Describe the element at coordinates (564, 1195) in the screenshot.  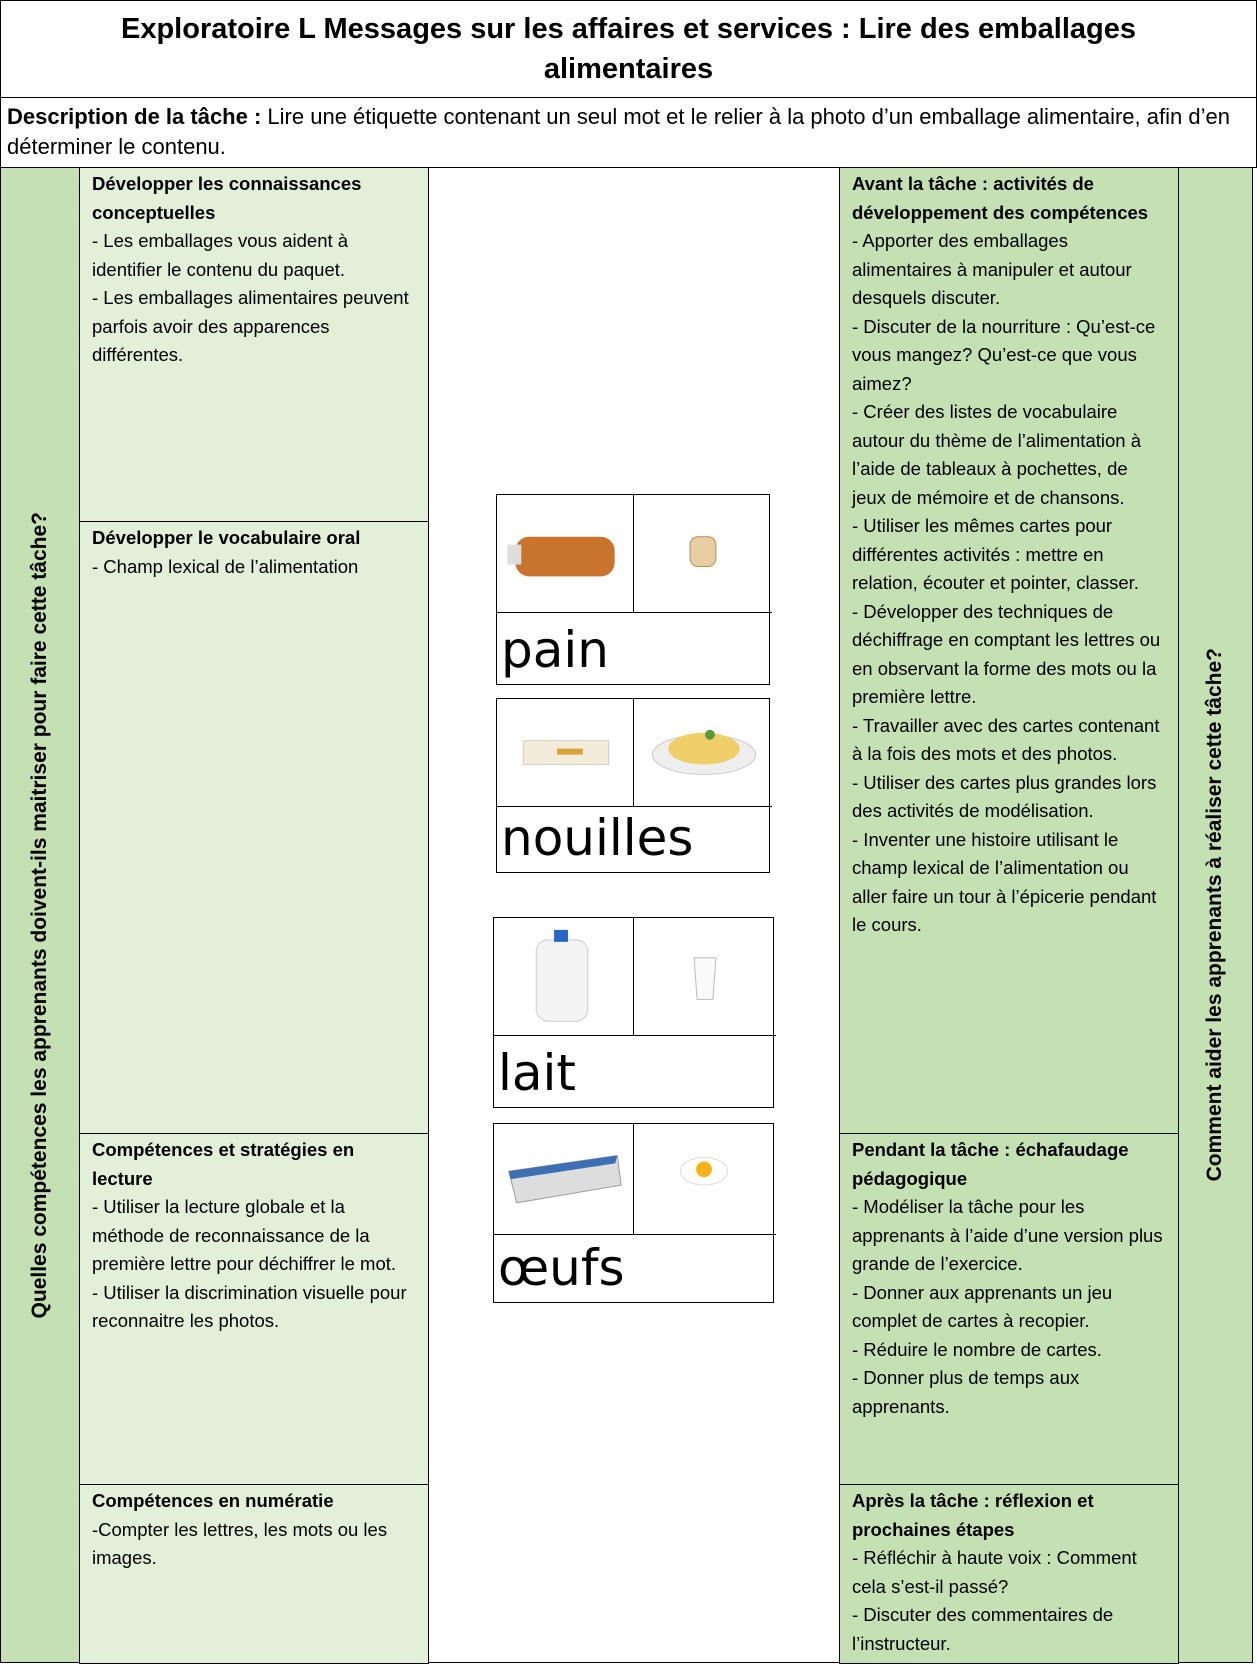
I see `egg-carton-photo` at that location.